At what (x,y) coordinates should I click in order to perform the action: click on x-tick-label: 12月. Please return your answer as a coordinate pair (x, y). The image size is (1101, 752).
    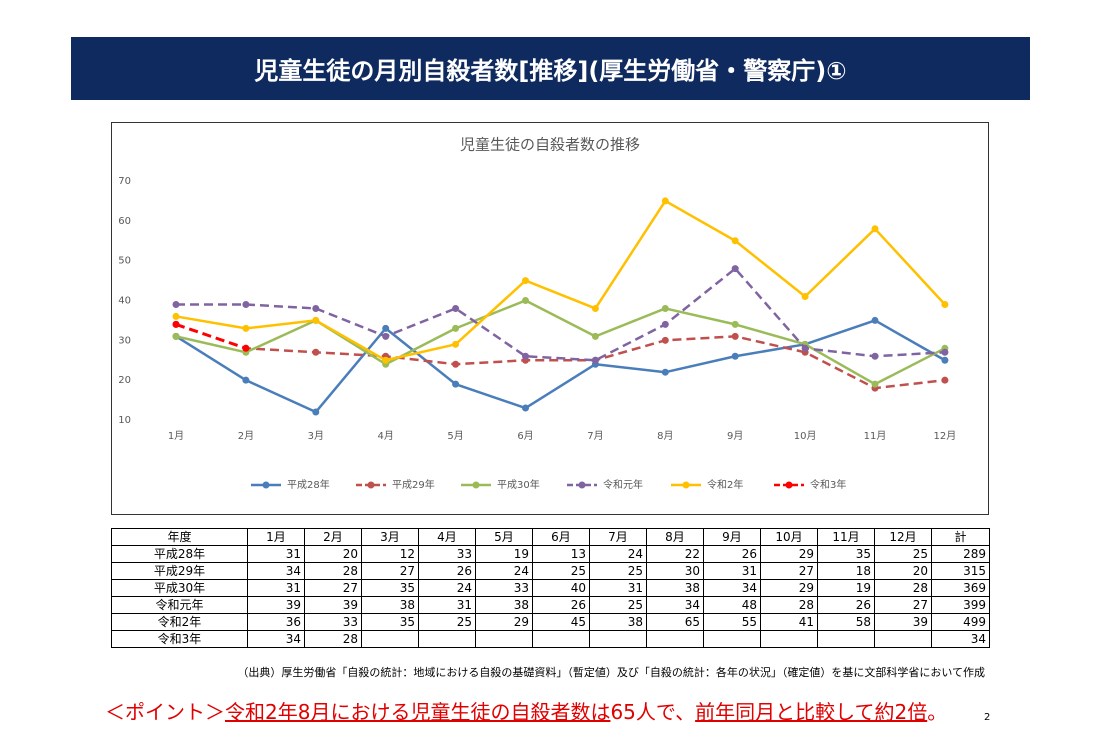
    Looking at the image, I should click on (945, 436).